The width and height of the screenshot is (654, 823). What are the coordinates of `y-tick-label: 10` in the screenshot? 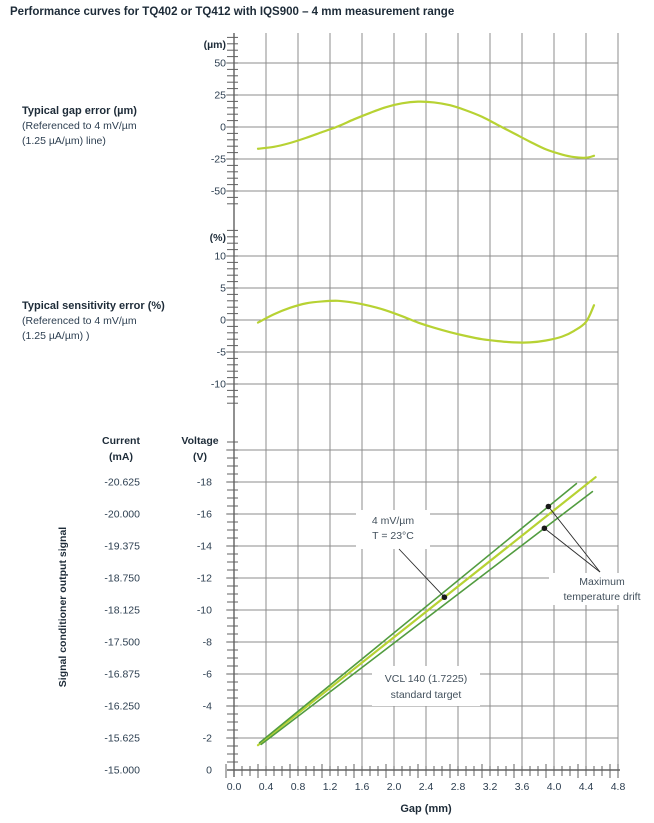 It's located at (220, 257).